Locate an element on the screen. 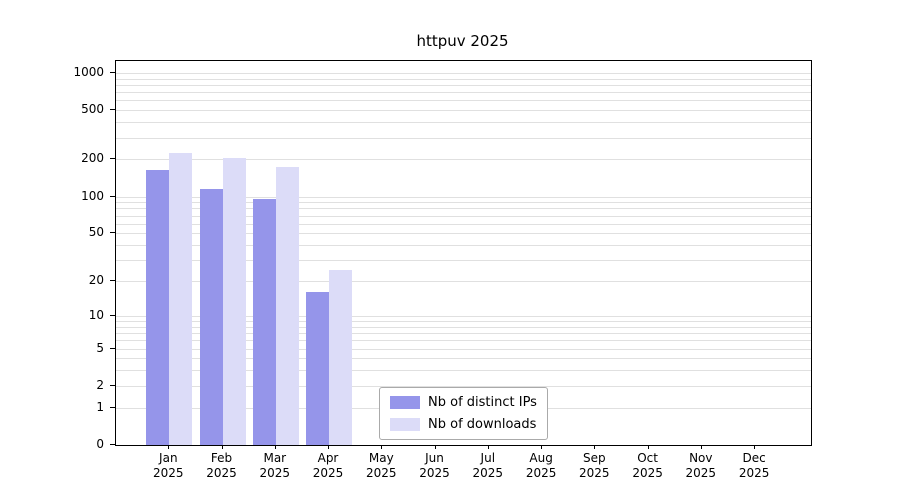 The image size is (900, 500). bar-feb-distinct-ips is located at coordinates (211, 317).